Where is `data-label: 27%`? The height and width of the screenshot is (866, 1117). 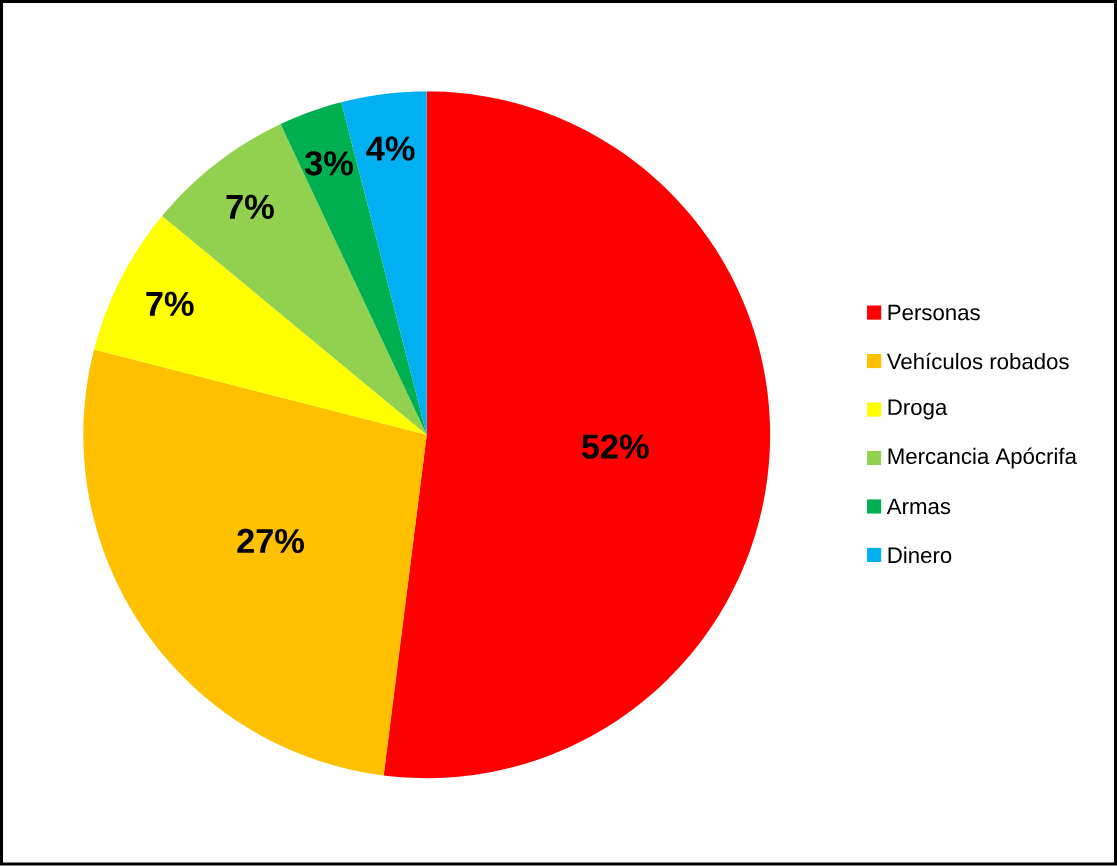
data-label: 27% is located at coordinates (270, 541).